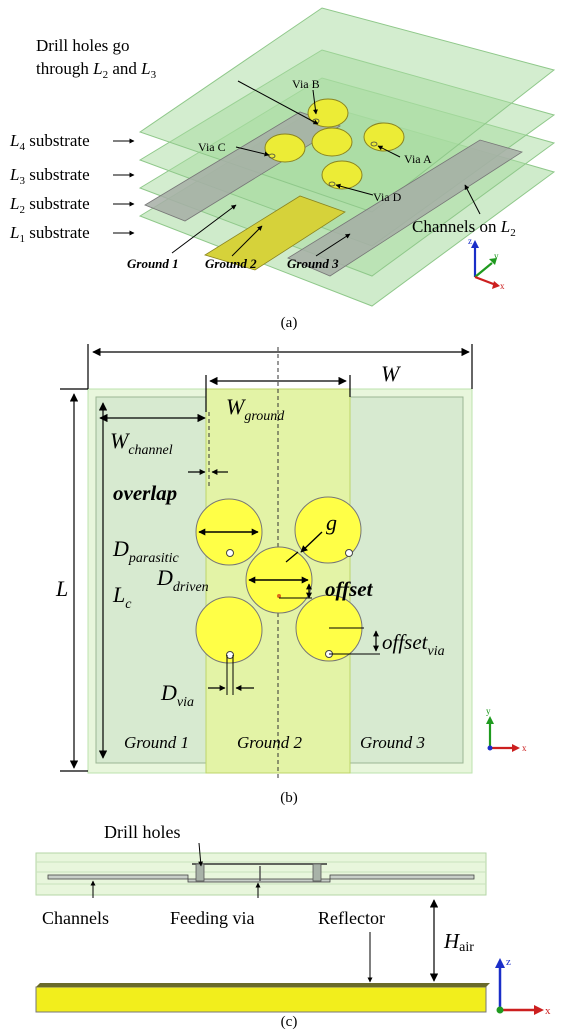 The image size is (579, 1030). Describe the element at coordinates (289, 798) in the screenshot. I see `caption-b: (b)` at that location.